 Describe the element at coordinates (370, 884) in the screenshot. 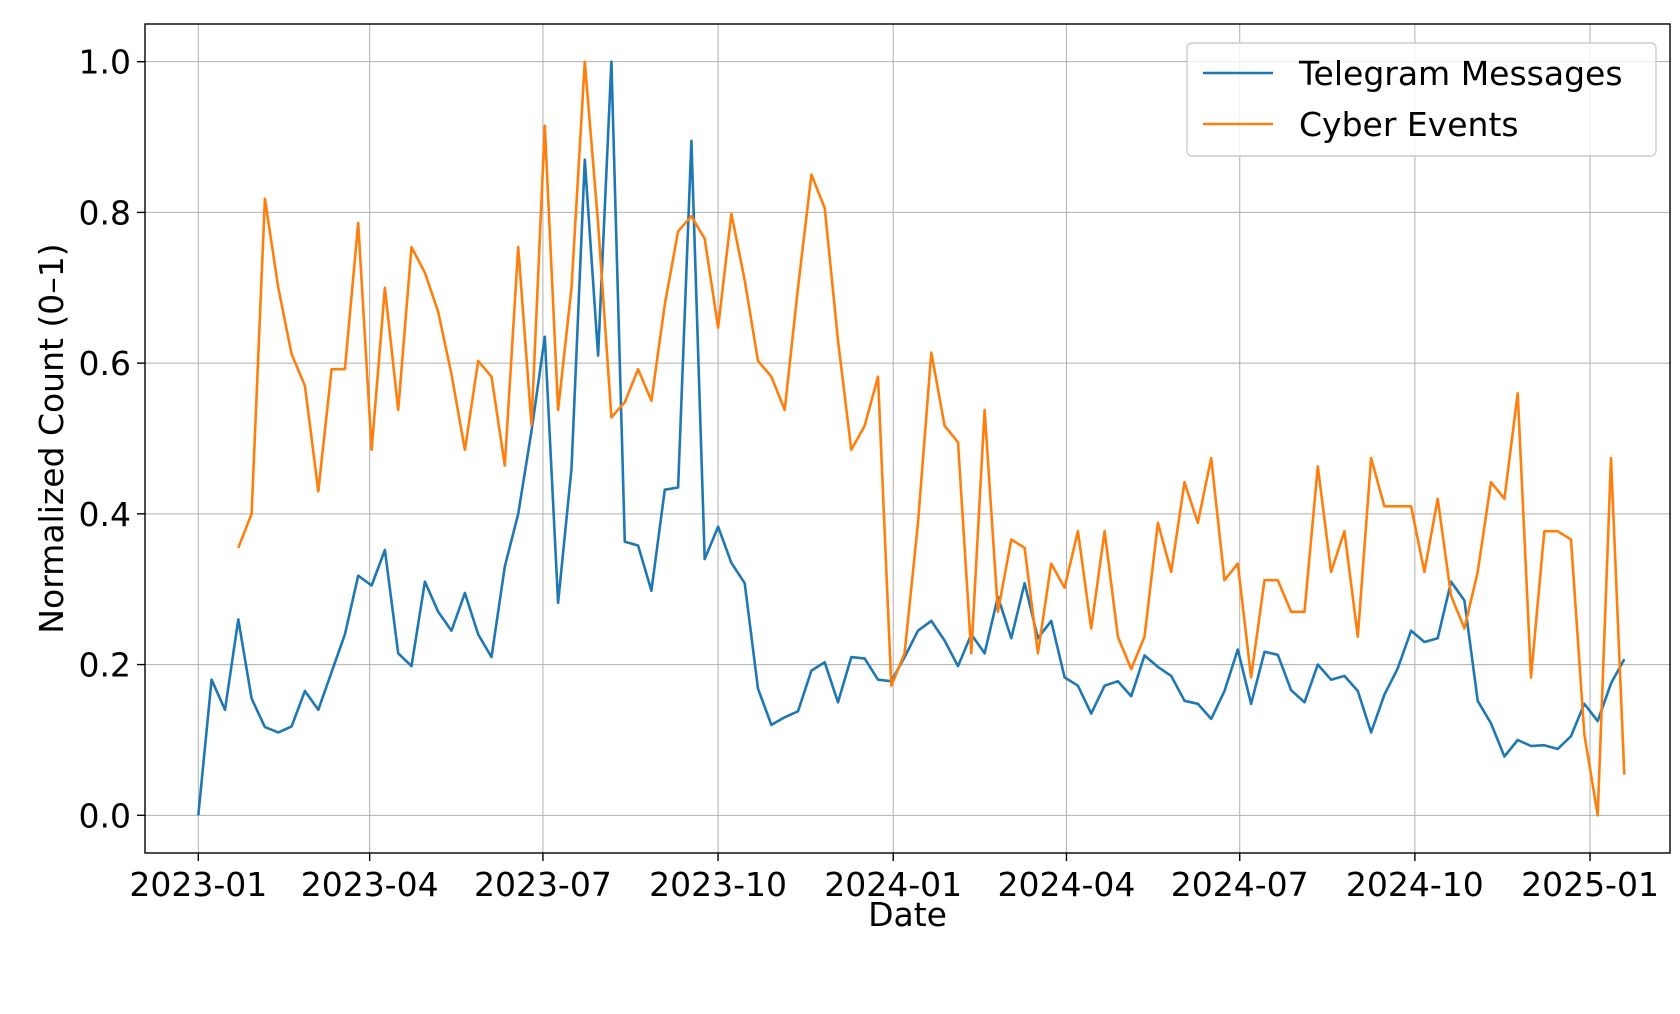

I see `x-tick-label: 2023-04` at that location.